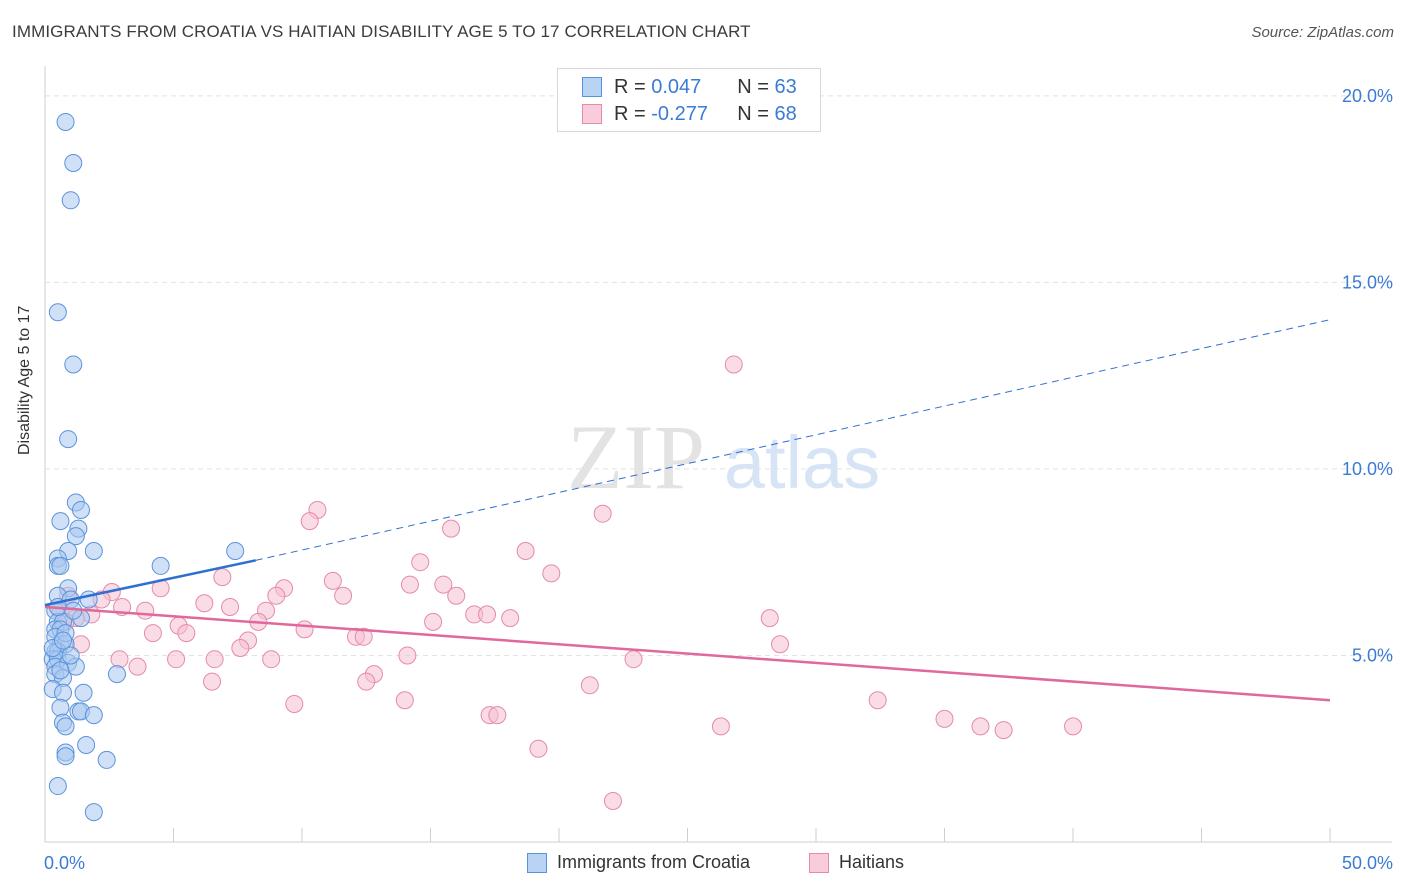  Describe the element at coordinates (636, 457) in the screenshot. I see `watermark-zip: ZIP` at that location.